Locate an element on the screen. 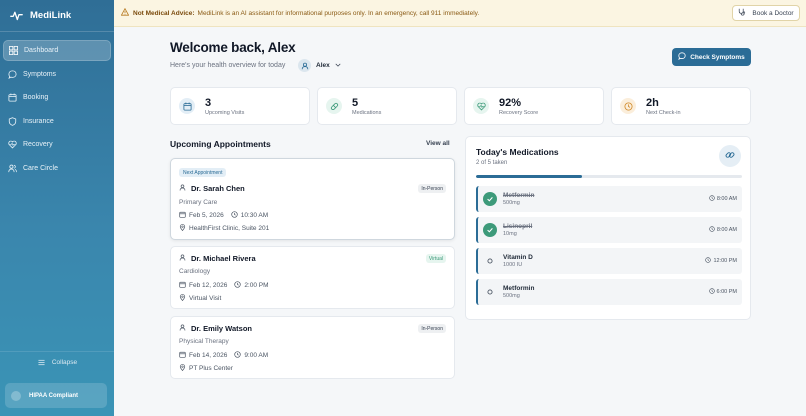  stat-card-recovery-score: 92% Recovery Score is located at coordinates (534, 106).